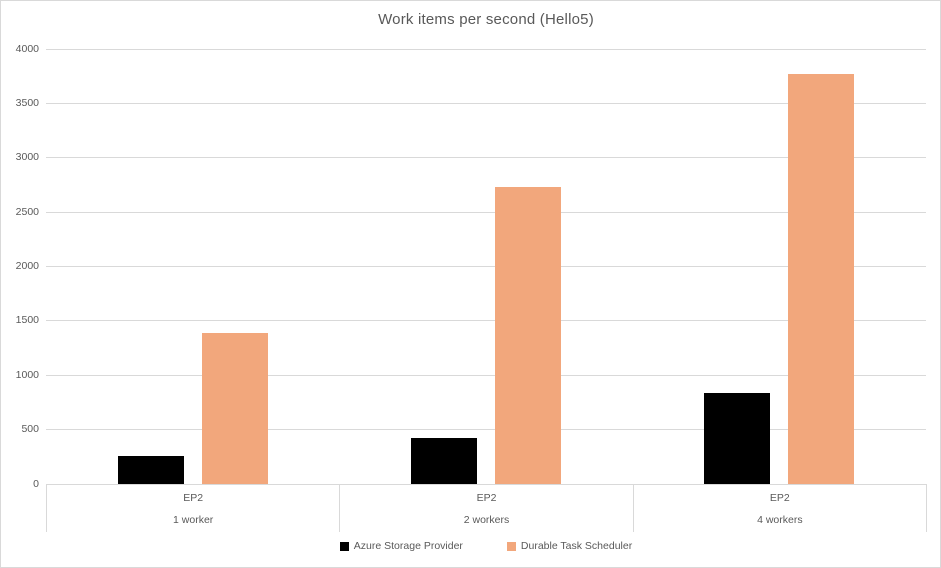 Image resolution: width=941 pixels, height=568 pixels. Describe the element at coordinates (30, 429) in the screenshot. I see `y-axis-tick-label: 500` at that location.